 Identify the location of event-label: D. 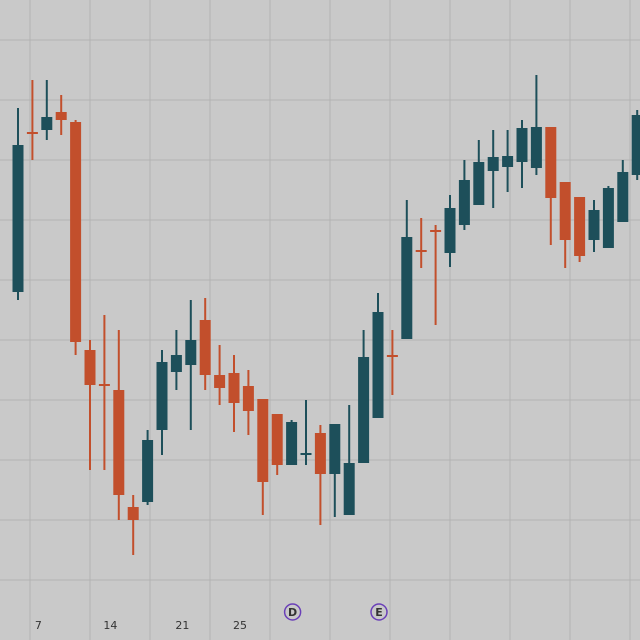
(292, 612).